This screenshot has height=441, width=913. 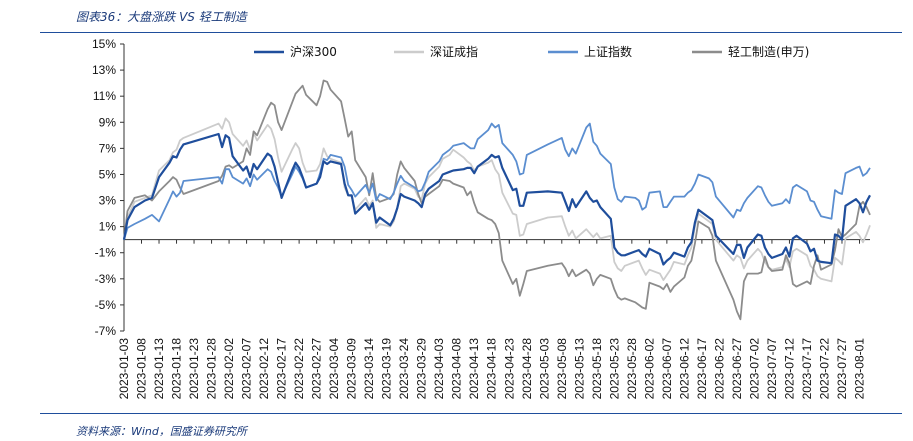 What do you see at coordinates (527, 369) in the screenshot?
I see `x-tick-label: 2023-04-28` at bounding box center [527, 369].